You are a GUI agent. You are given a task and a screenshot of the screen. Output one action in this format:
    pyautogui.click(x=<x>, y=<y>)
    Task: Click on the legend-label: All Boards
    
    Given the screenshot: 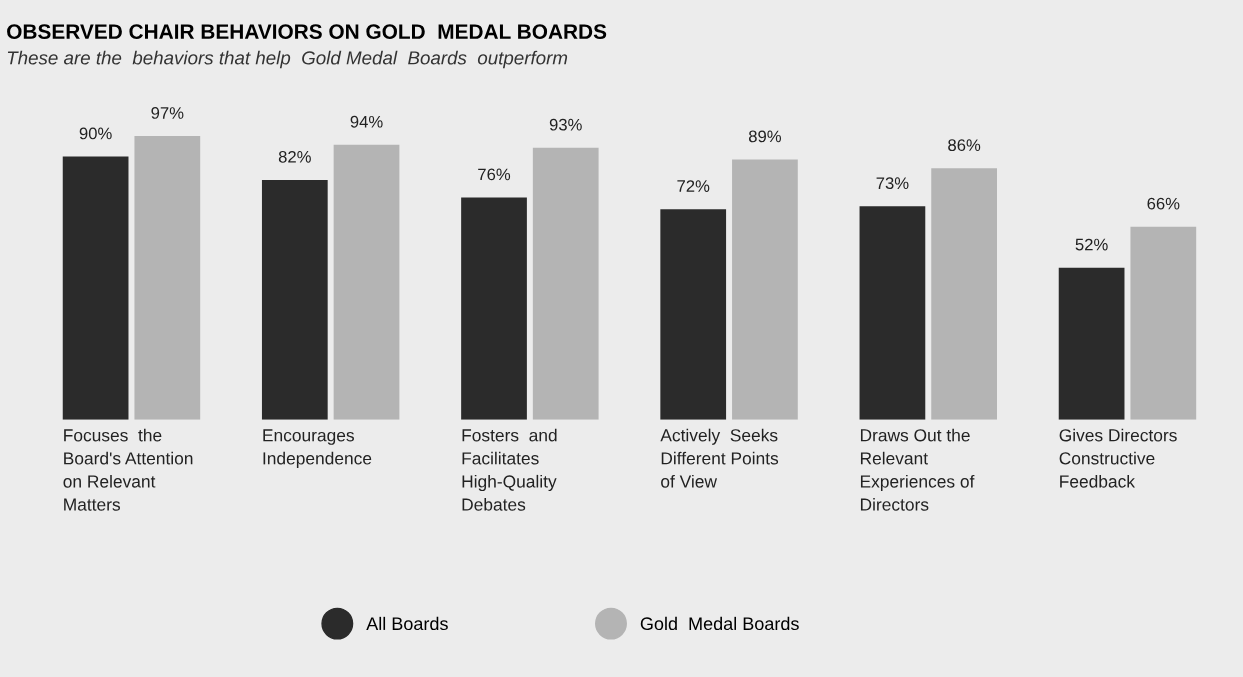 What is the action you would take?
    pyautogui.click(x=407, y=623)
    